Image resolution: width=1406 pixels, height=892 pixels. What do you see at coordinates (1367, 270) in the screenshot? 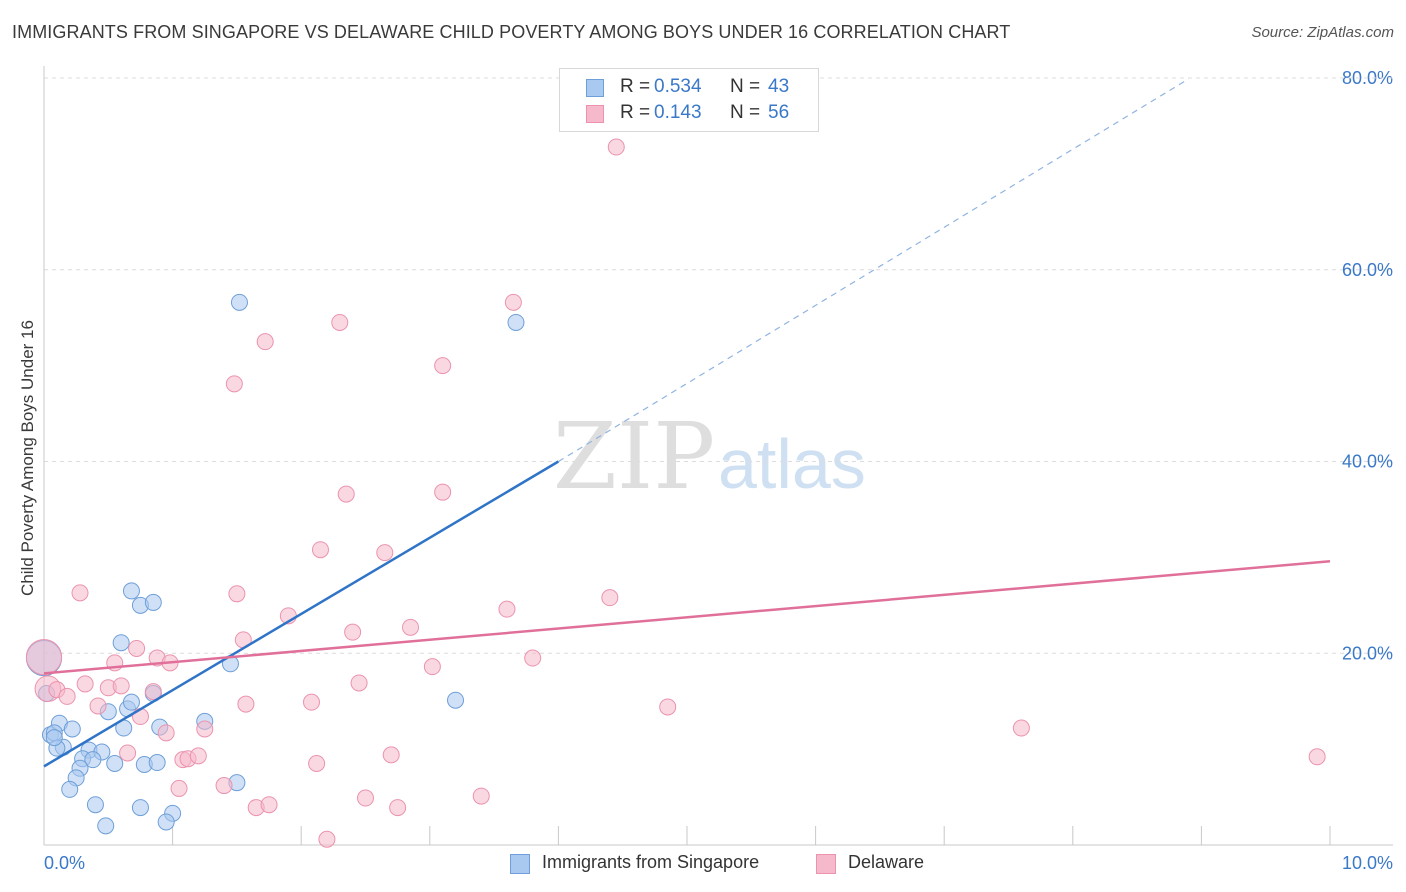
I see `y-tick-label: 60.0%` at bounding box center [1367, 270].